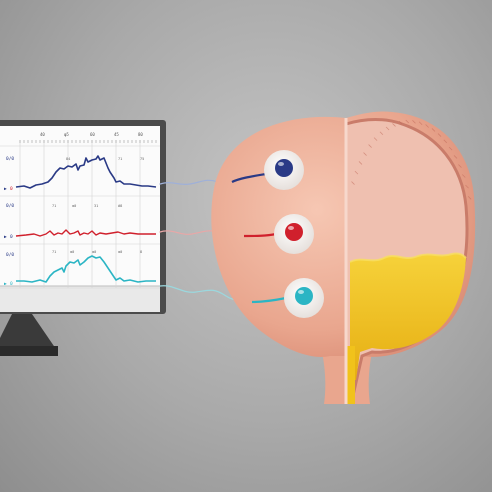 Image resolution: width=492 pixels, height=492 pixels. What do you see at coordinates (116, 134) in the screenshot?
I see `top-tick-4: 45` at bounding box center [116, 134].